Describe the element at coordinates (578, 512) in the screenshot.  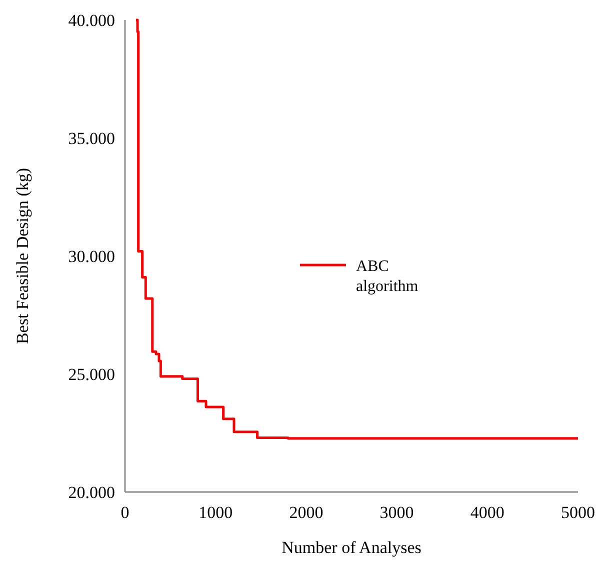
I see `x-tick-label: 5000` at that location.